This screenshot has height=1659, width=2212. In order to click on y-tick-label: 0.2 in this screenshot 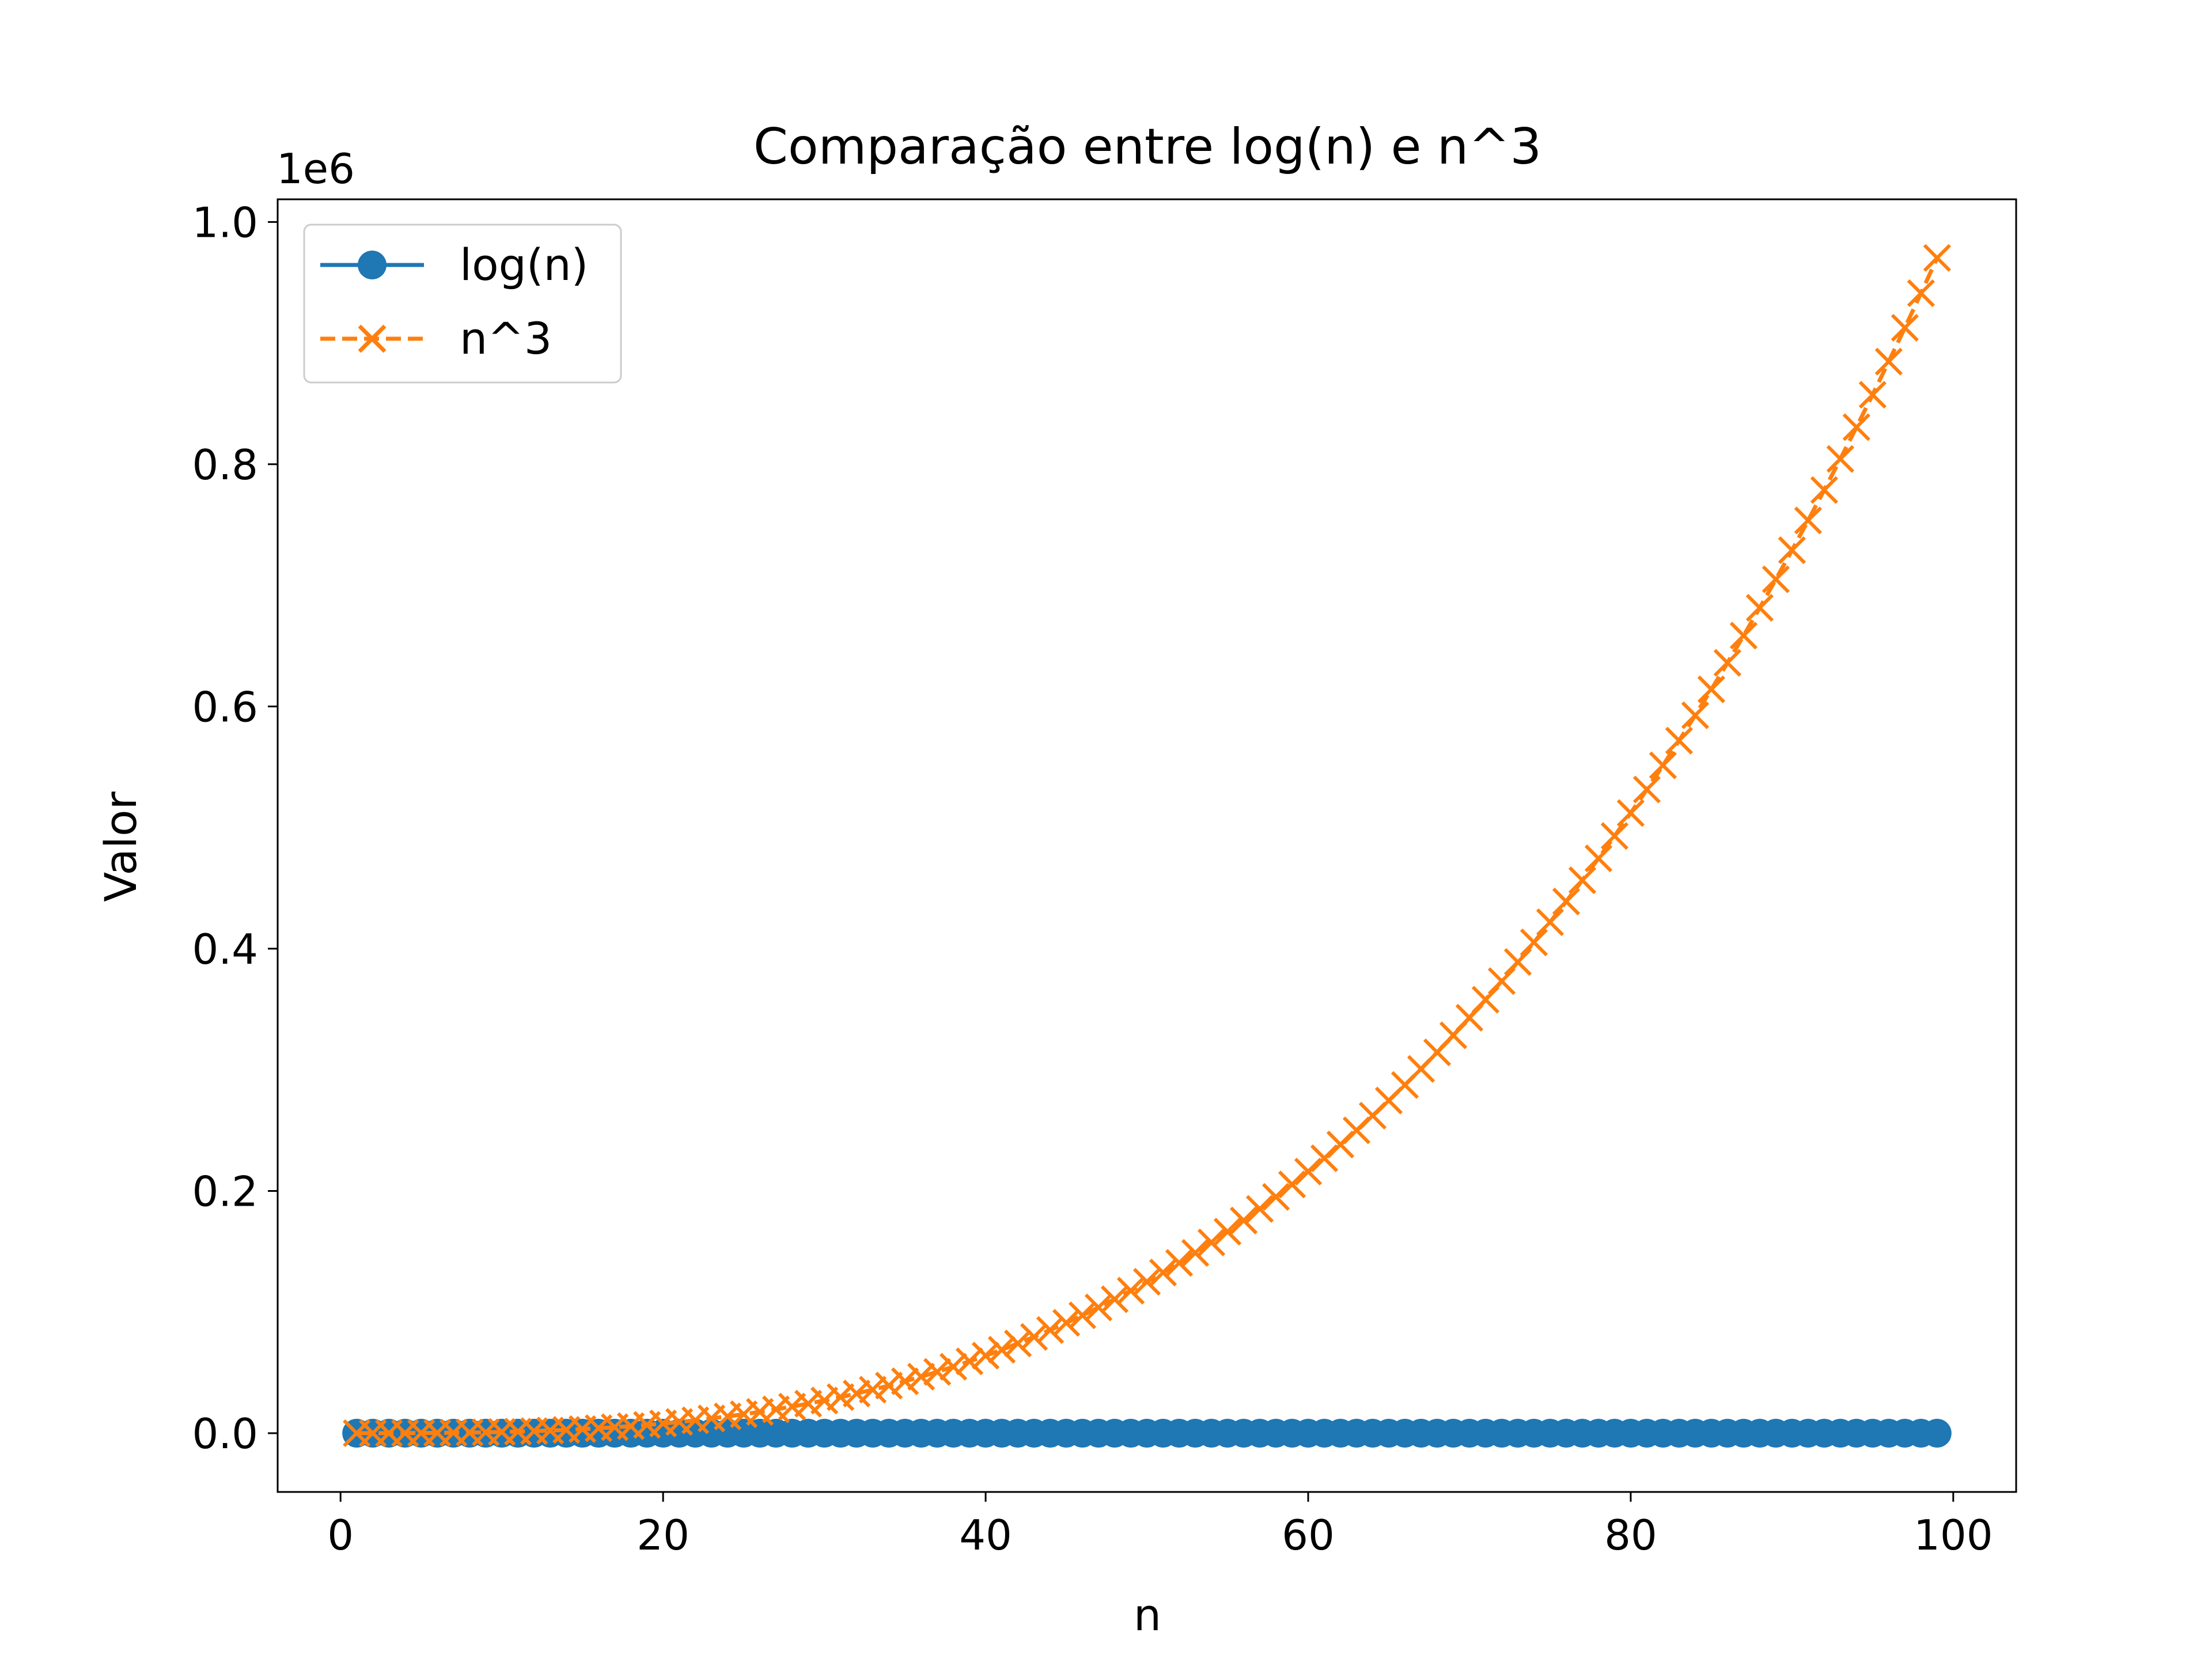, I will do `click(225, 1191)`.